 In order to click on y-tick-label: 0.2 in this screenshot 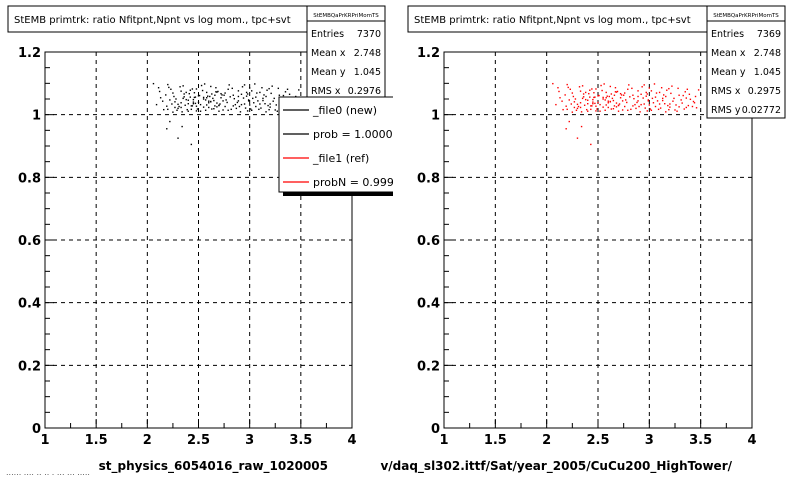, I will do `click(428, 366)`.